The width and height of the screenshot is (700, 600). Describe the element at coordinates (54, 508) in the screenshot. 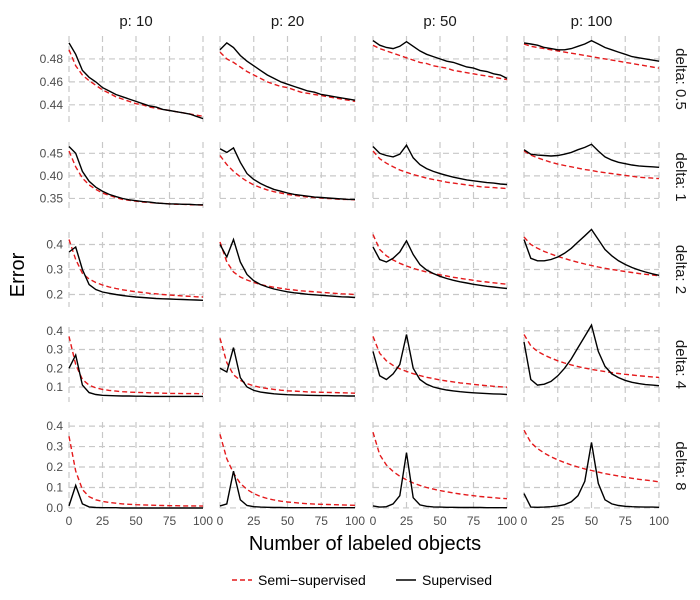

I see `y-tick-label: 0.0` at that location.